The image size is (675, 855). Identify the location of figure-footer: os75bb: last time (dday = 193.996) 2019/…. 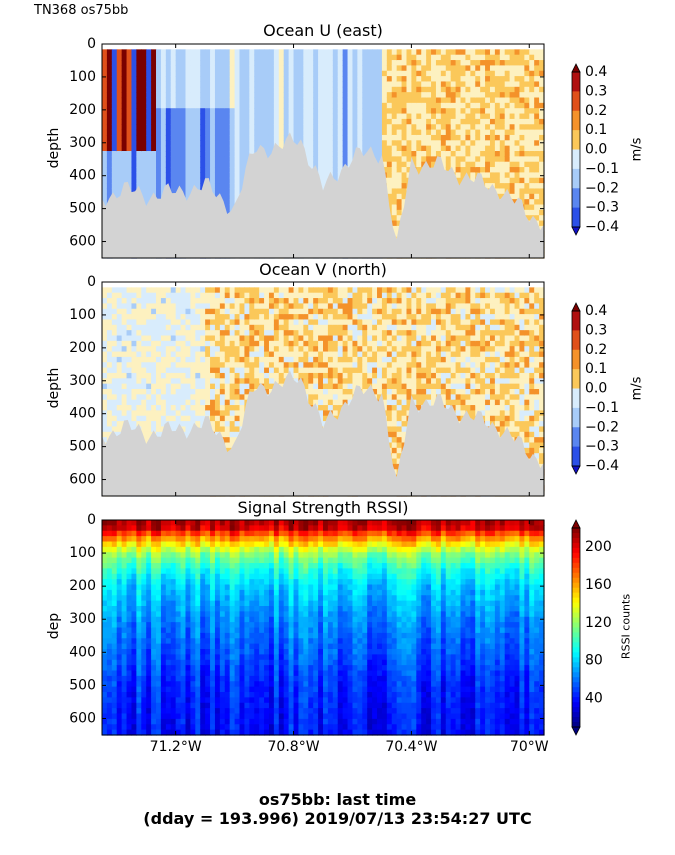
(337, 809).